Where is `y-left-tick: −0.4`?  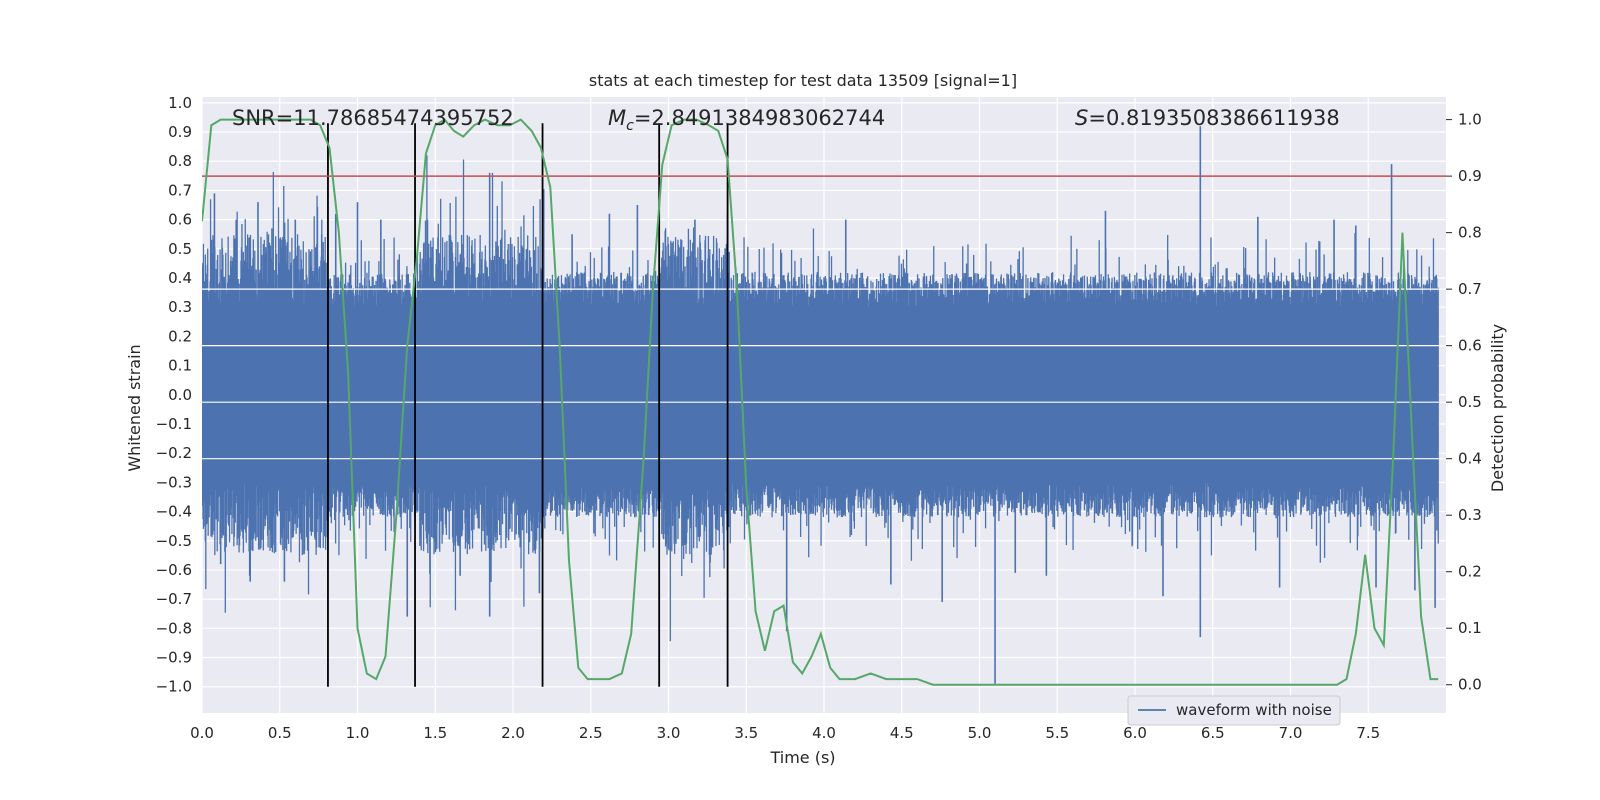 y-left-tick: −0.4 is located at coordinates (174, 512).